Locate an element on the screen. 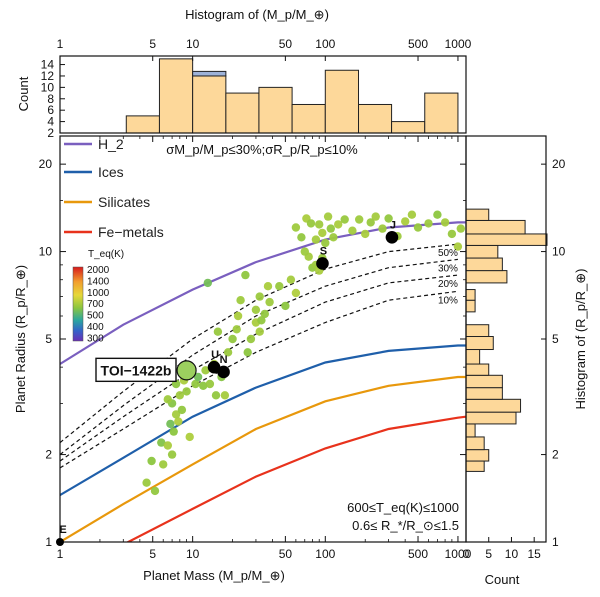  colorbar-title: T_eq(K) is located at coordinates (106, 254).